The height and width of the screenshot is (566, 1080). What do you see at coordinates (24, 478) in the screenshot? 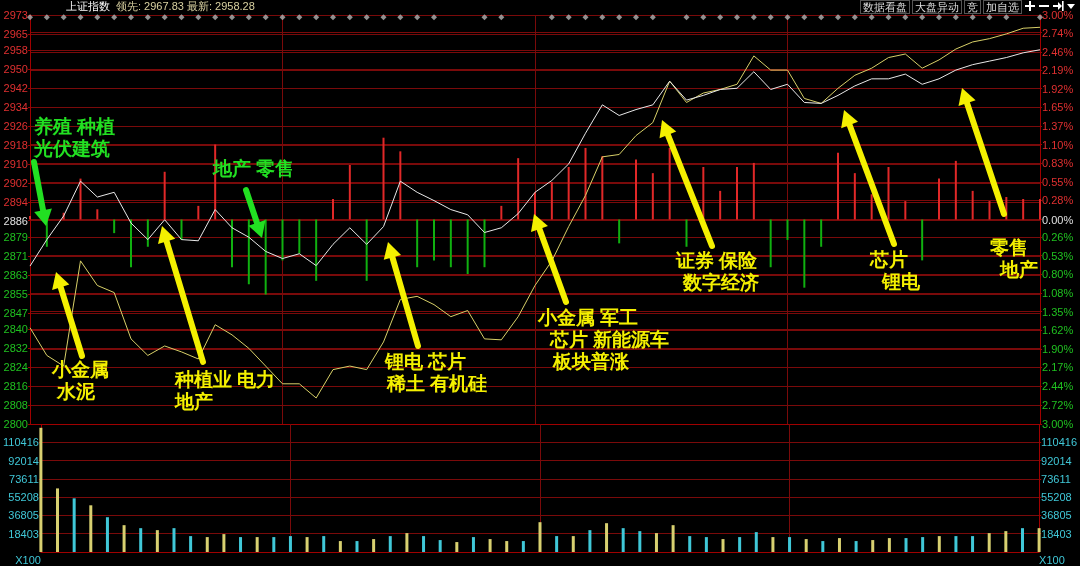
I see `y-tick-label: 73611` at bounding box center [24, 478].